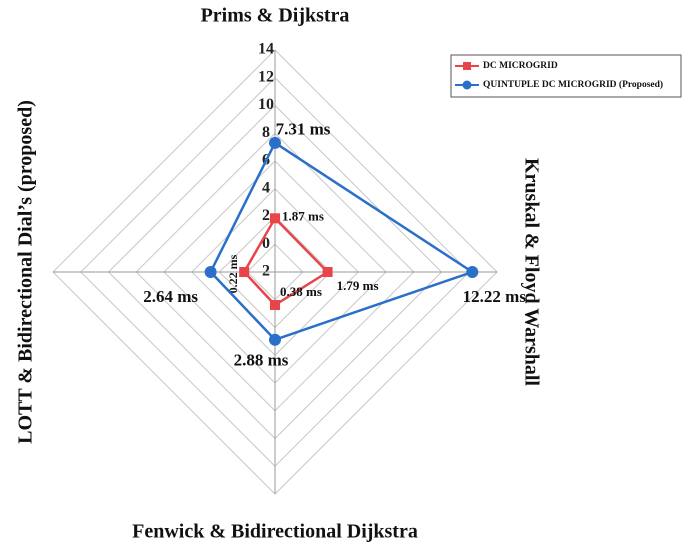  I want to click on axis-title: Prims & Dijkstra, so click(275, 16).